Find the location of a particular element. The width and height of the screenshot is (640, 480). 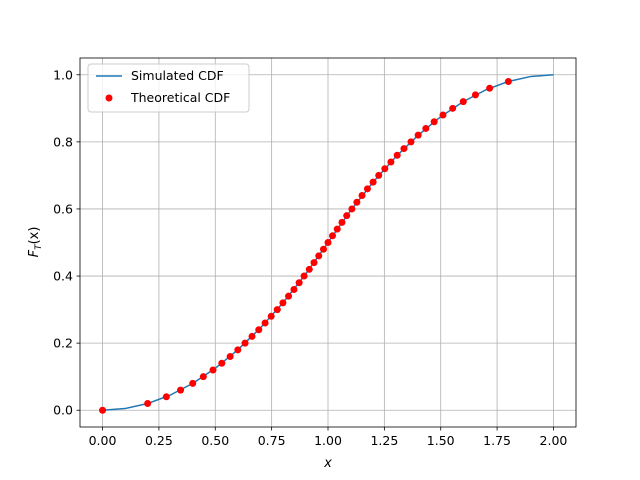

y-axis-label-sub: T is located at coordinates (39, 246).